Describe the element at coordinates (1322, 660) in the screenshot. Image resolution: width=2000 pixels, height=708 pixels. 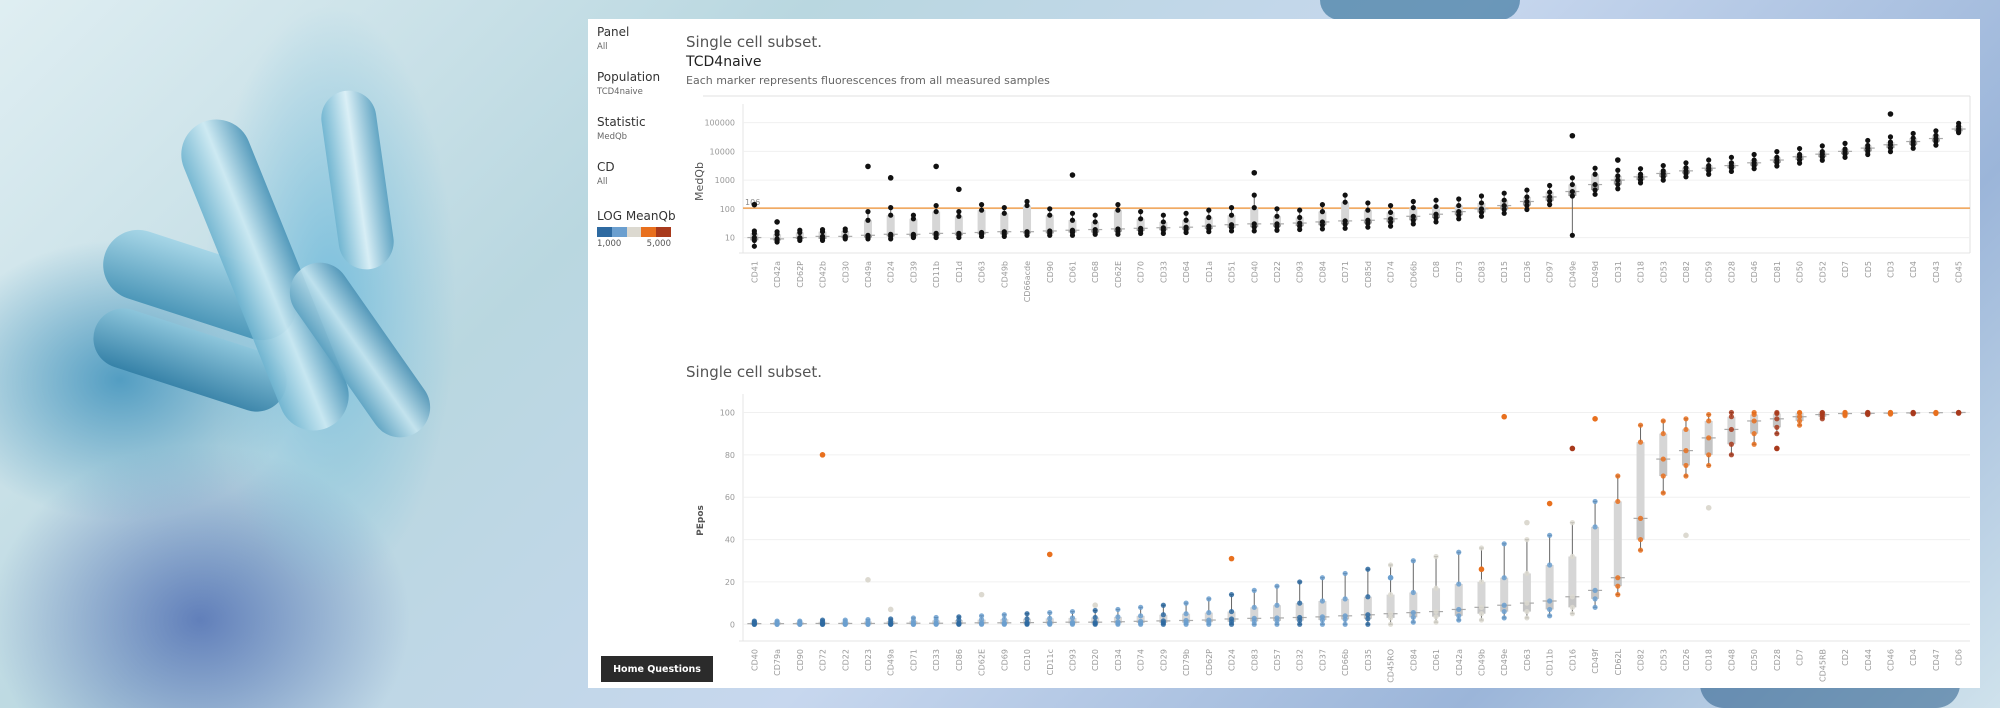
I see `x-tick-label: CD37` at that location.